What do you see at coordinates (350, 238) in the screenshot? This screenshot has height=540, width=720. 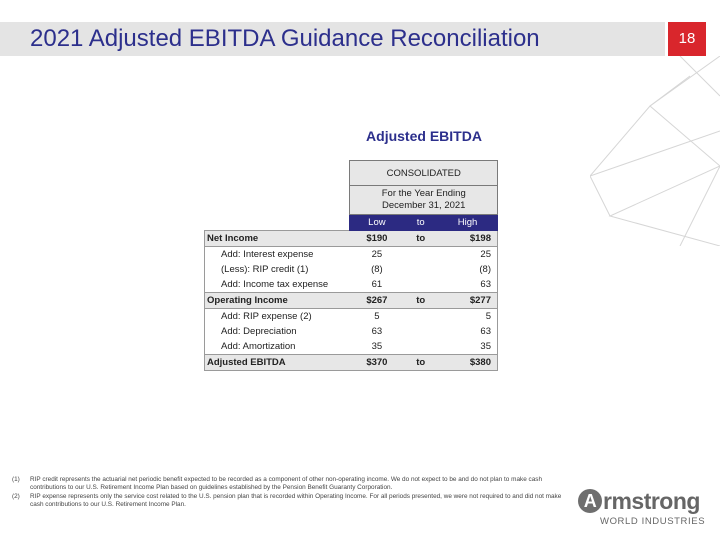 I see `table-row: Net Income $190 to $198` at bounding box center [350, 238].